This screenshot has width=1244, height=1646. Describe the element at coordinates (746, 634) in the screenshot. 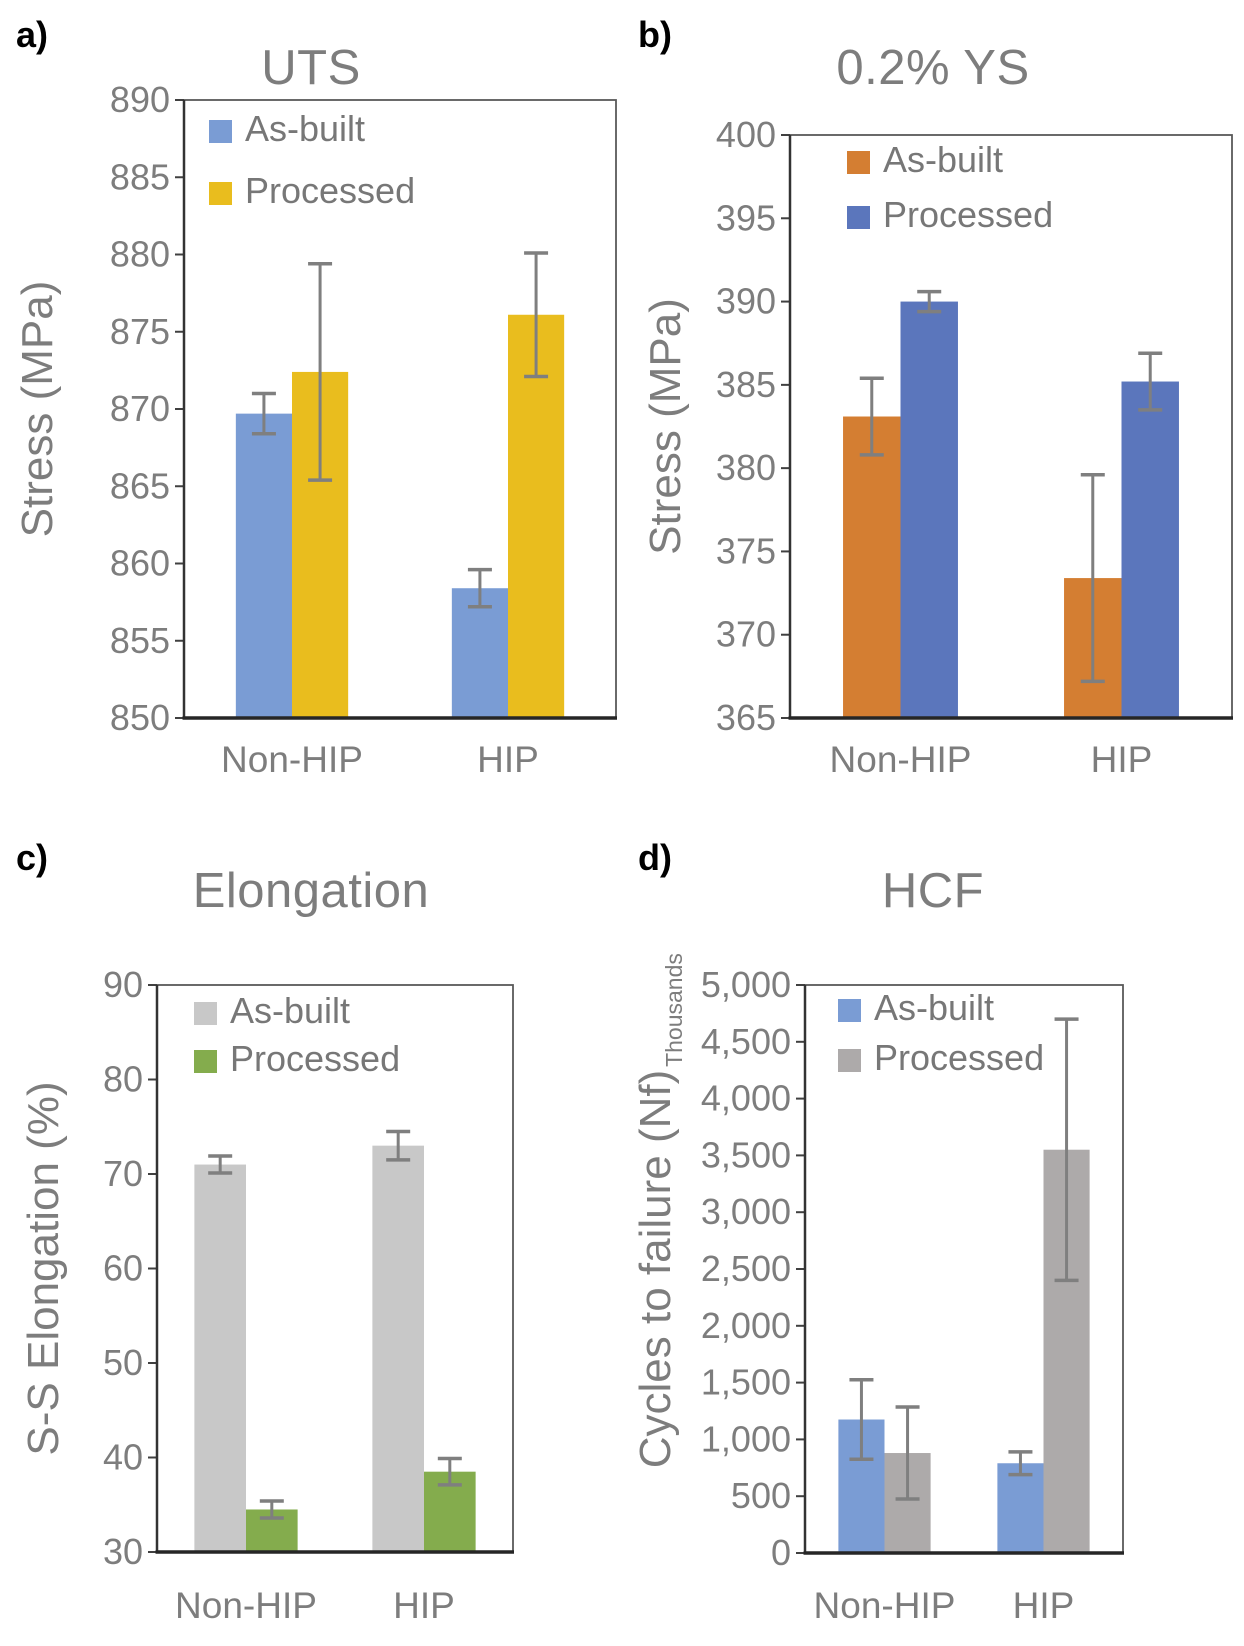

I see `y-tick-label: 370` at that location.